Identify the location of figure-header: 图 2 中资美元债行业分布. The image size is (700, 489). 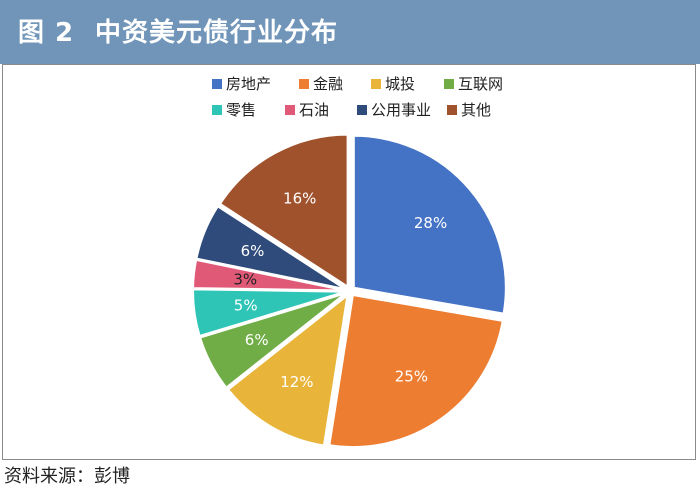
(350, 32).